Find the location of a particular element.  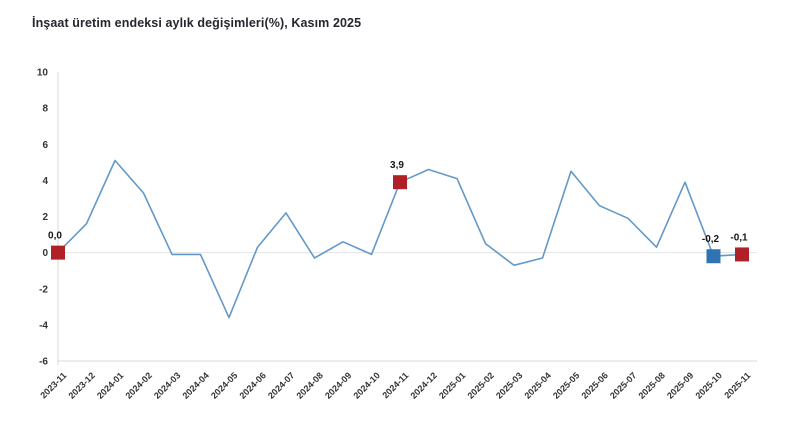

x-tick-label: 2024-07 is located at coordinates (281, 385).